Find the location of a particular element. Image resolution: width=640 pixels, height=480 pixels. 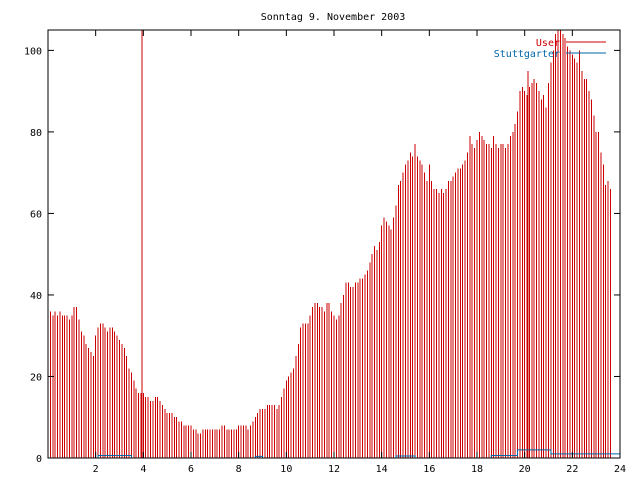

x-tick-label: 18 is located at coordinates (477, 469).